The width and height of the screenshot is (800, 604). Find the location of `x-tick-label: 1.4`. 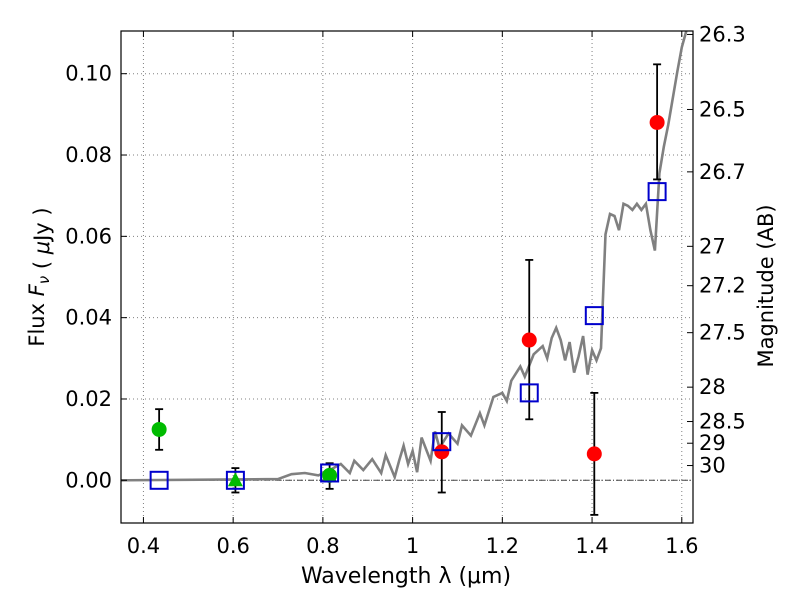

x-tick-label: 1.4 is located at coordinates (591, 546).